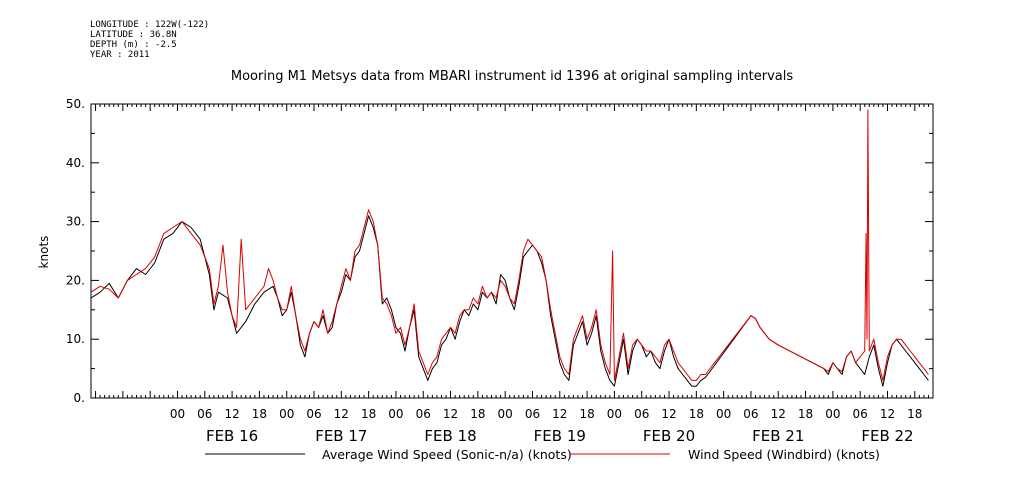 The image size is (1009, 504). Describe the element at coordinates (778, 436) in the screenshot. I see `date-label: FEB 21` at that location.